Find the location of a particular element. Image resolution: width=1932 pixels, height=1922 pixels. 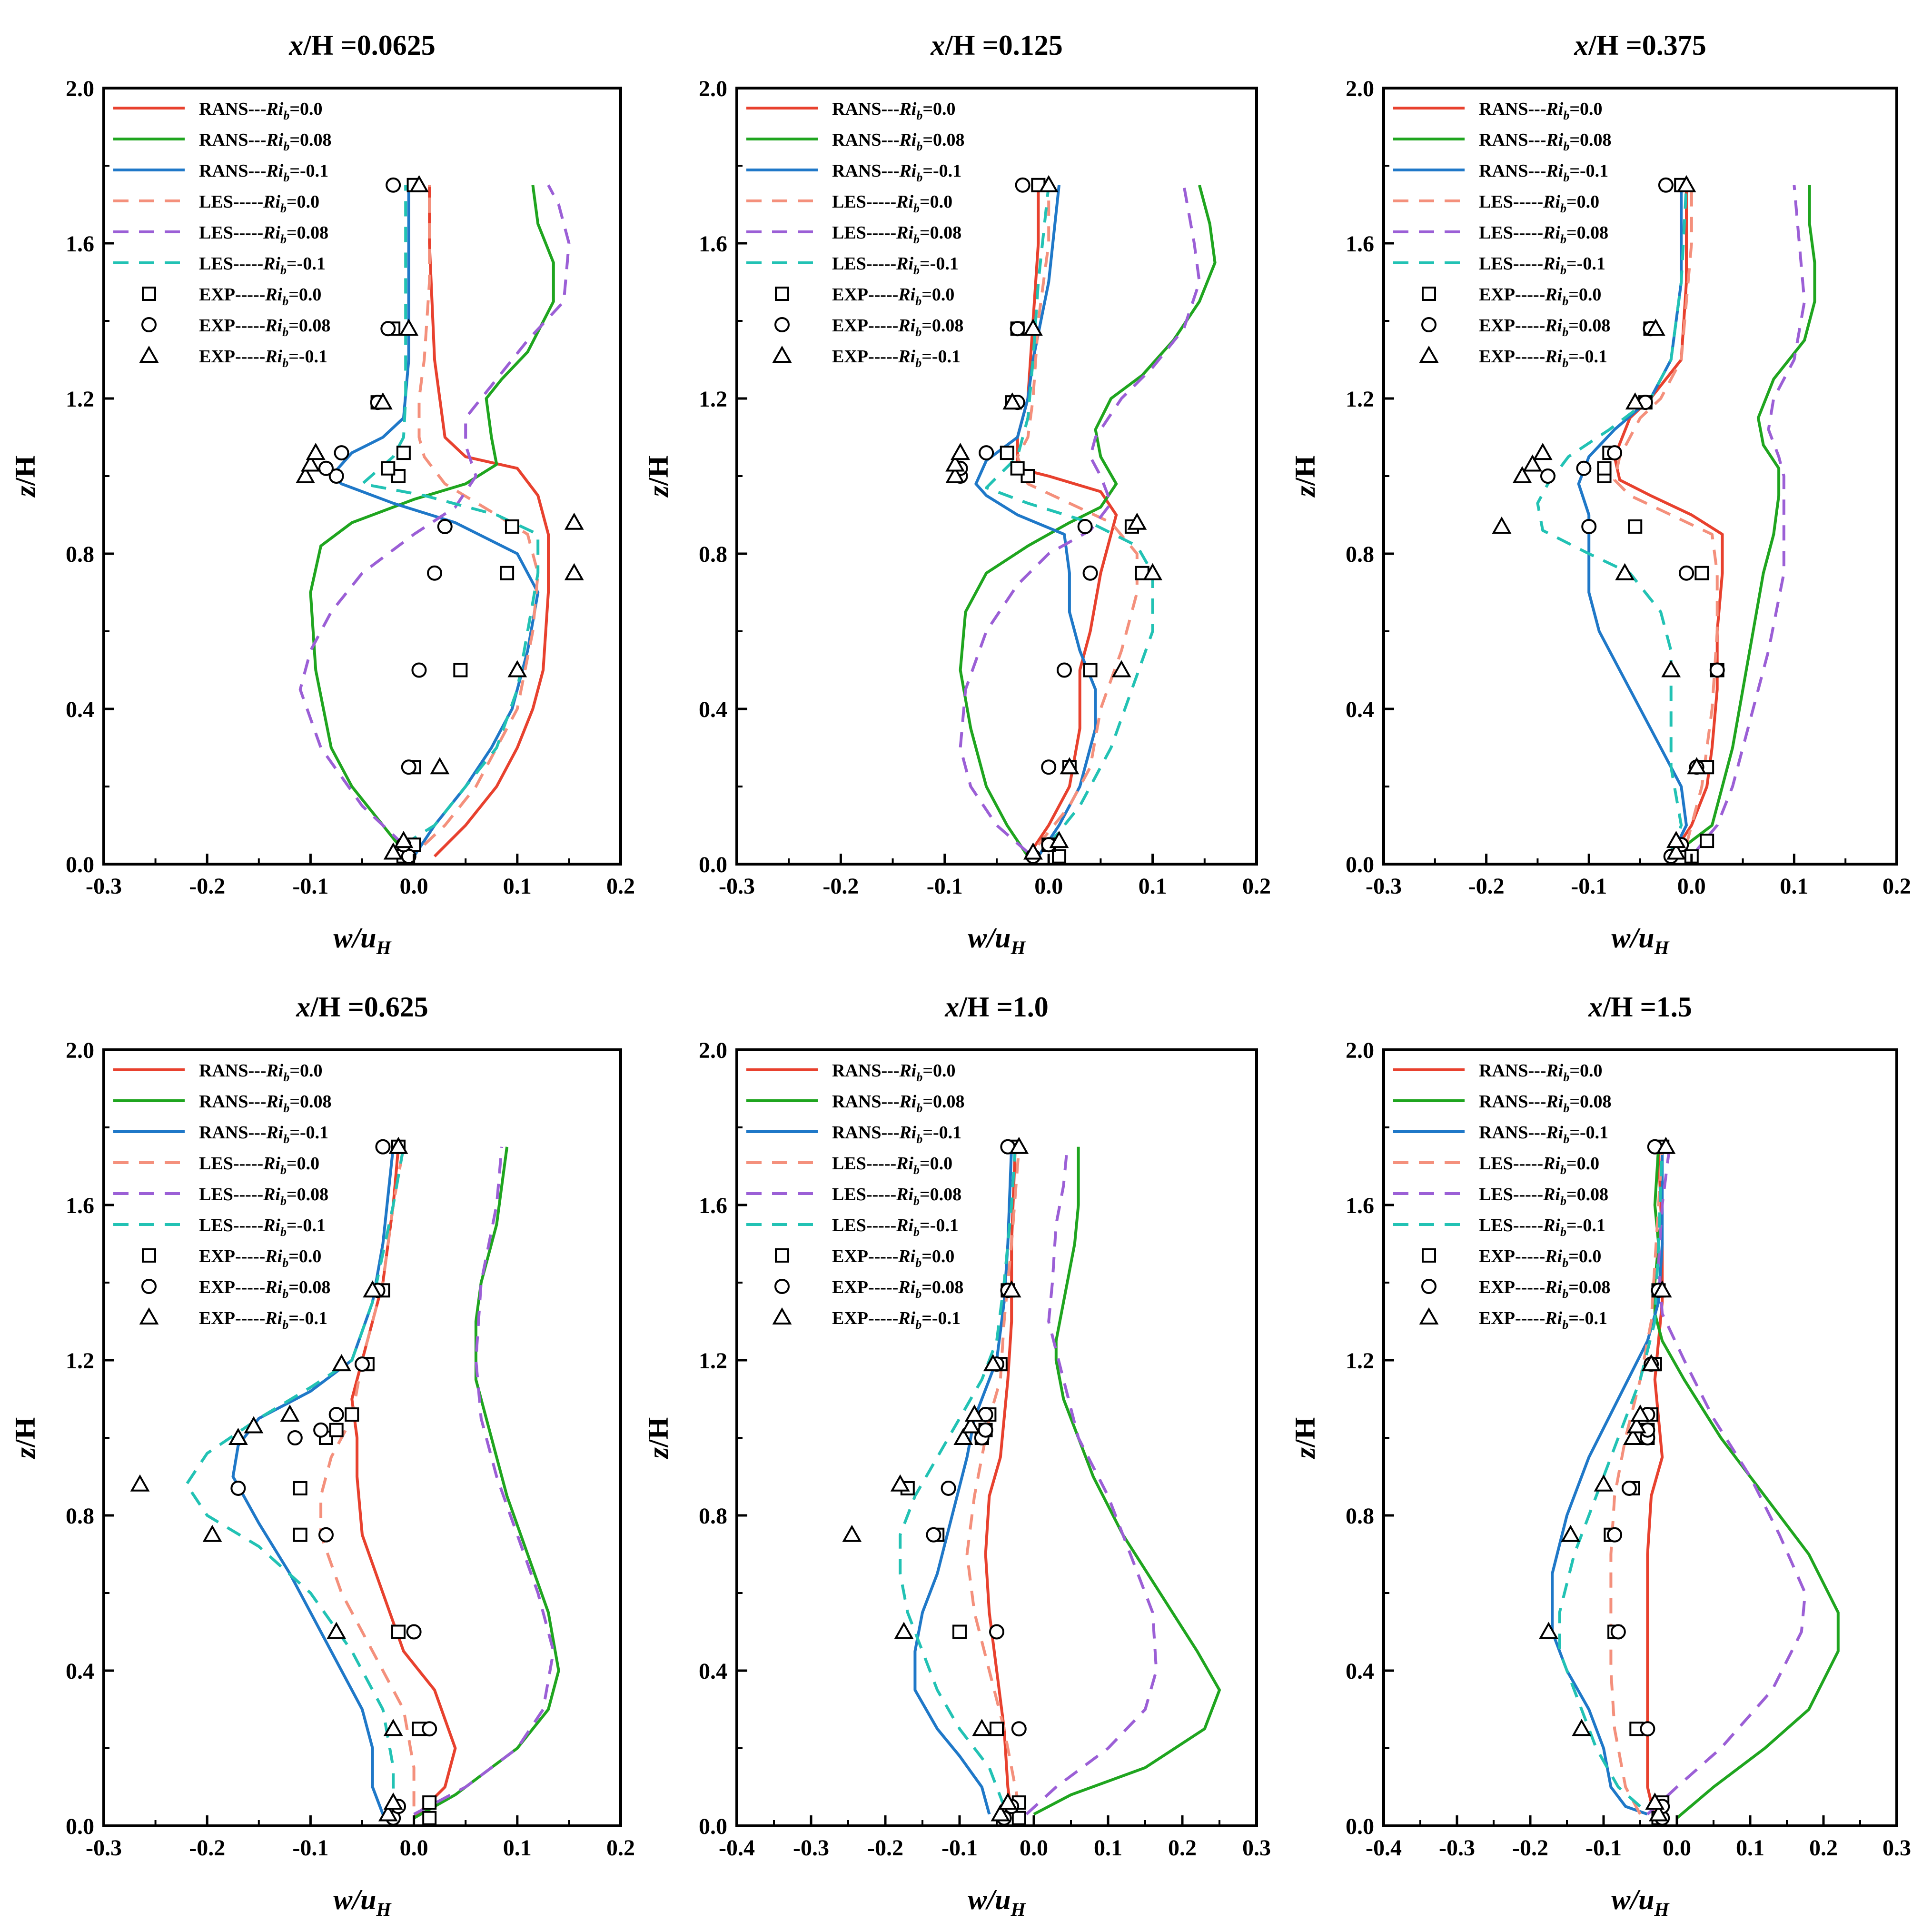

plot-frame is located at coordinates (996, 1437).